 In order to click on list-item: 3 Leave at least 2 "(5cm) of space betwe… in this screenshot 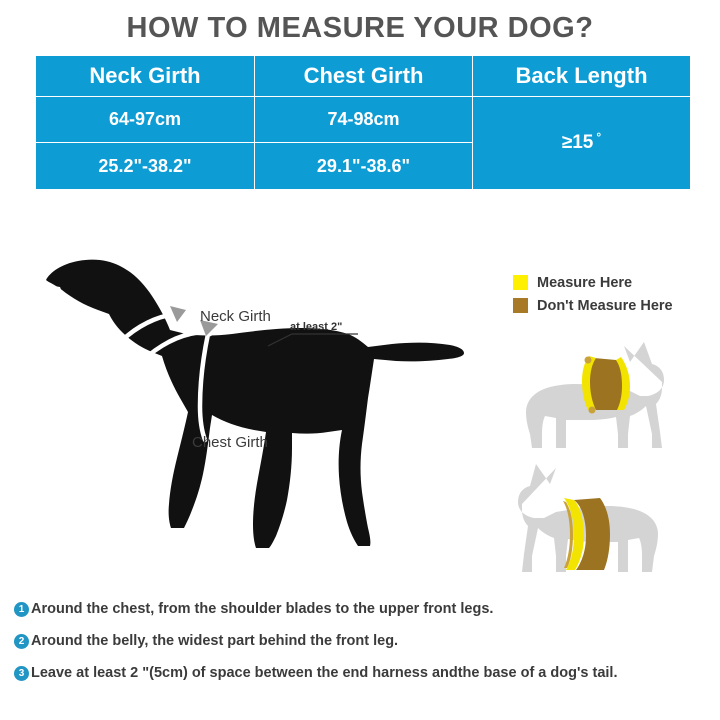, I will do `click(364, 680)`.